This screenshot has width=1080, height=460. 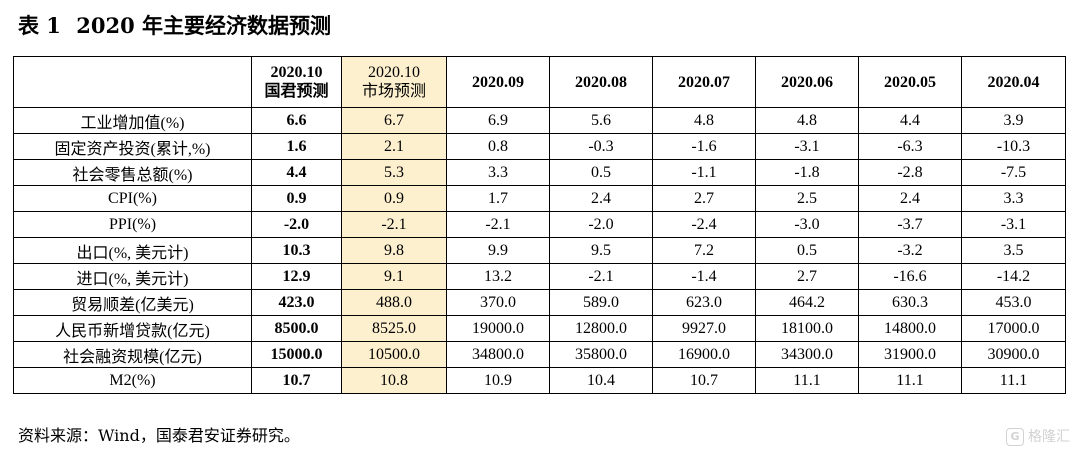 I want to click on table-cell: 9.5, so click(x=601, y=250).